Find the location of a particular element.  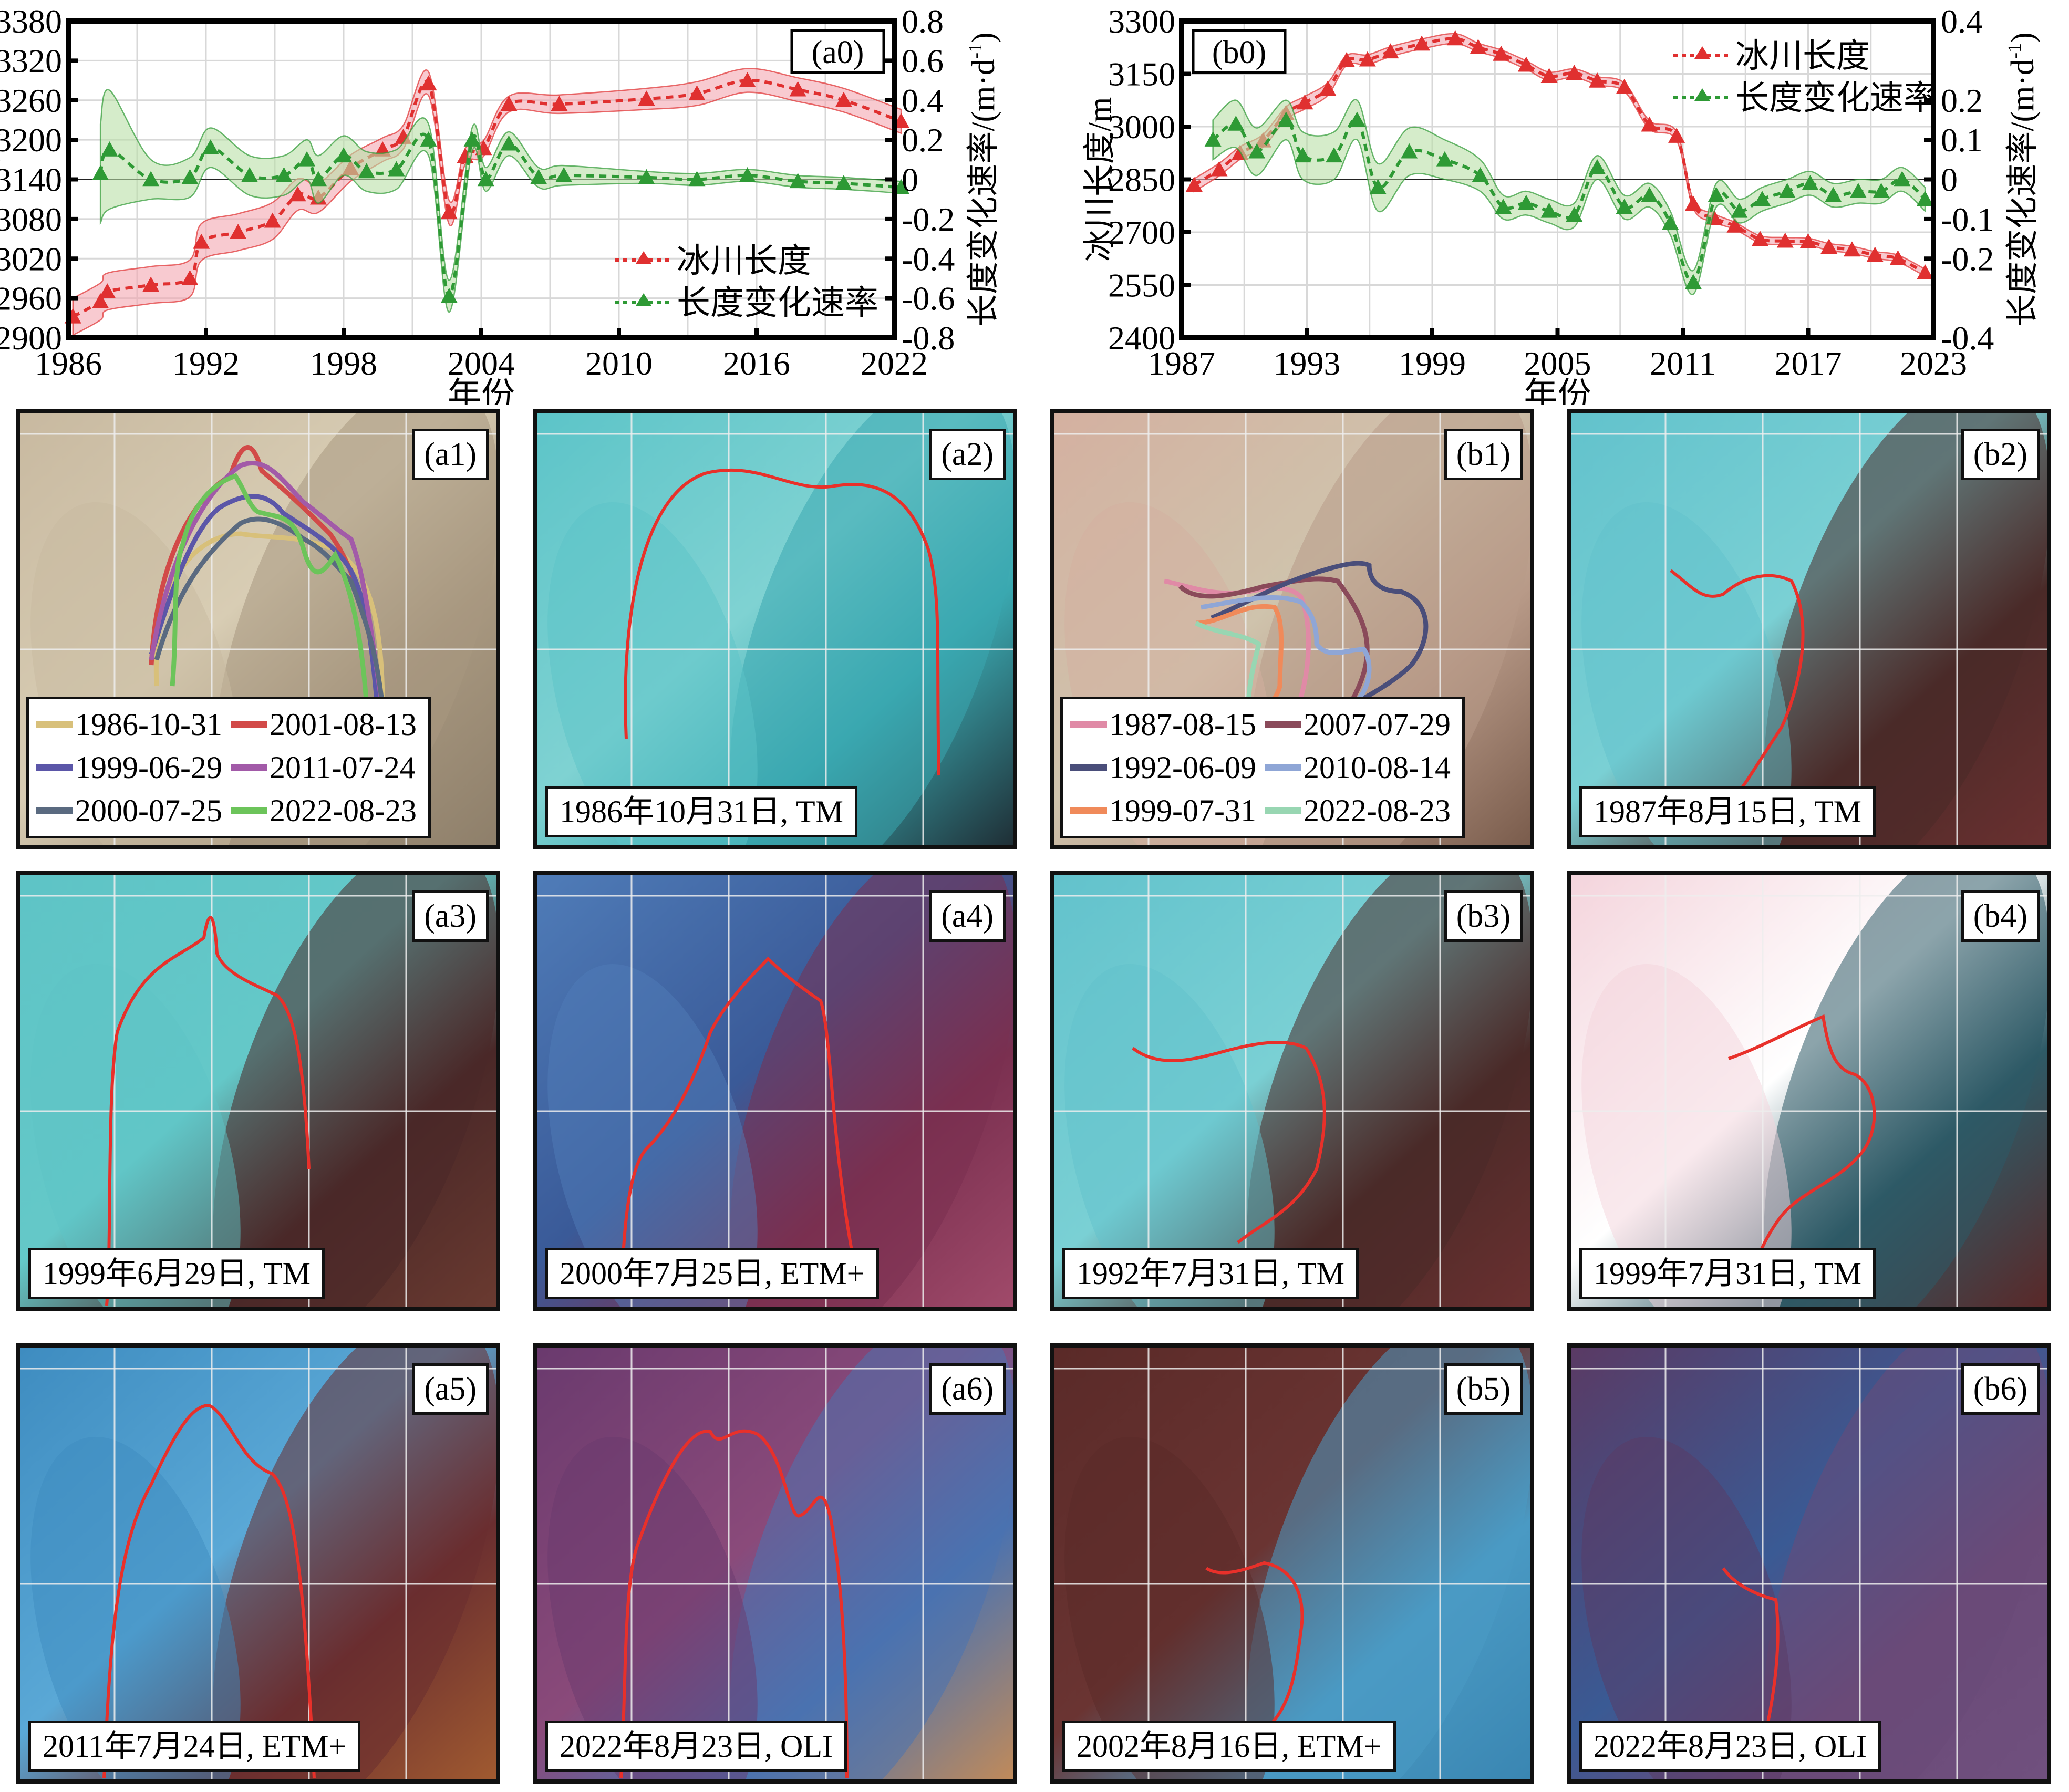

x-tick-label: 2023 is located at coordinates (1934, 363).